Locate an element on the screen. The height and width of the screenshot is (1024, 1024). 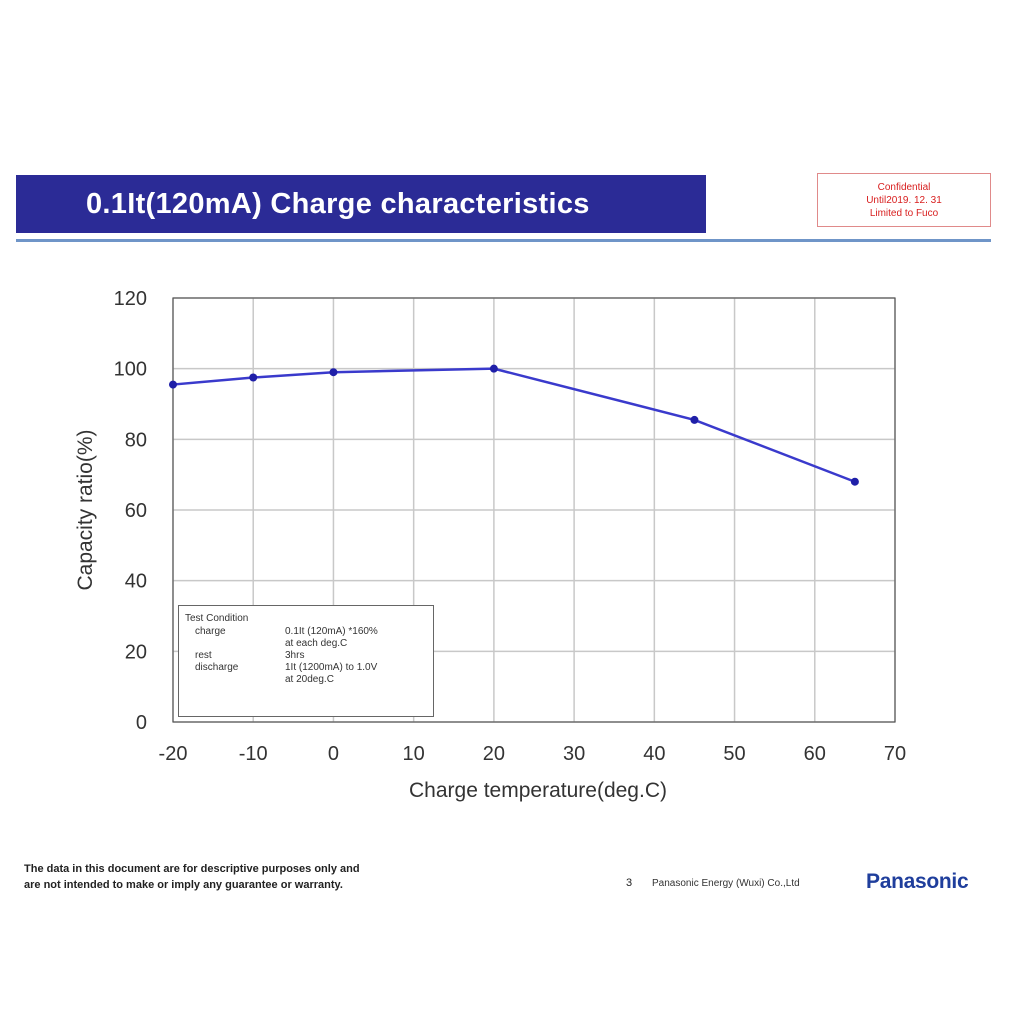
condition-key: charge is located at coordinates (210, 631).